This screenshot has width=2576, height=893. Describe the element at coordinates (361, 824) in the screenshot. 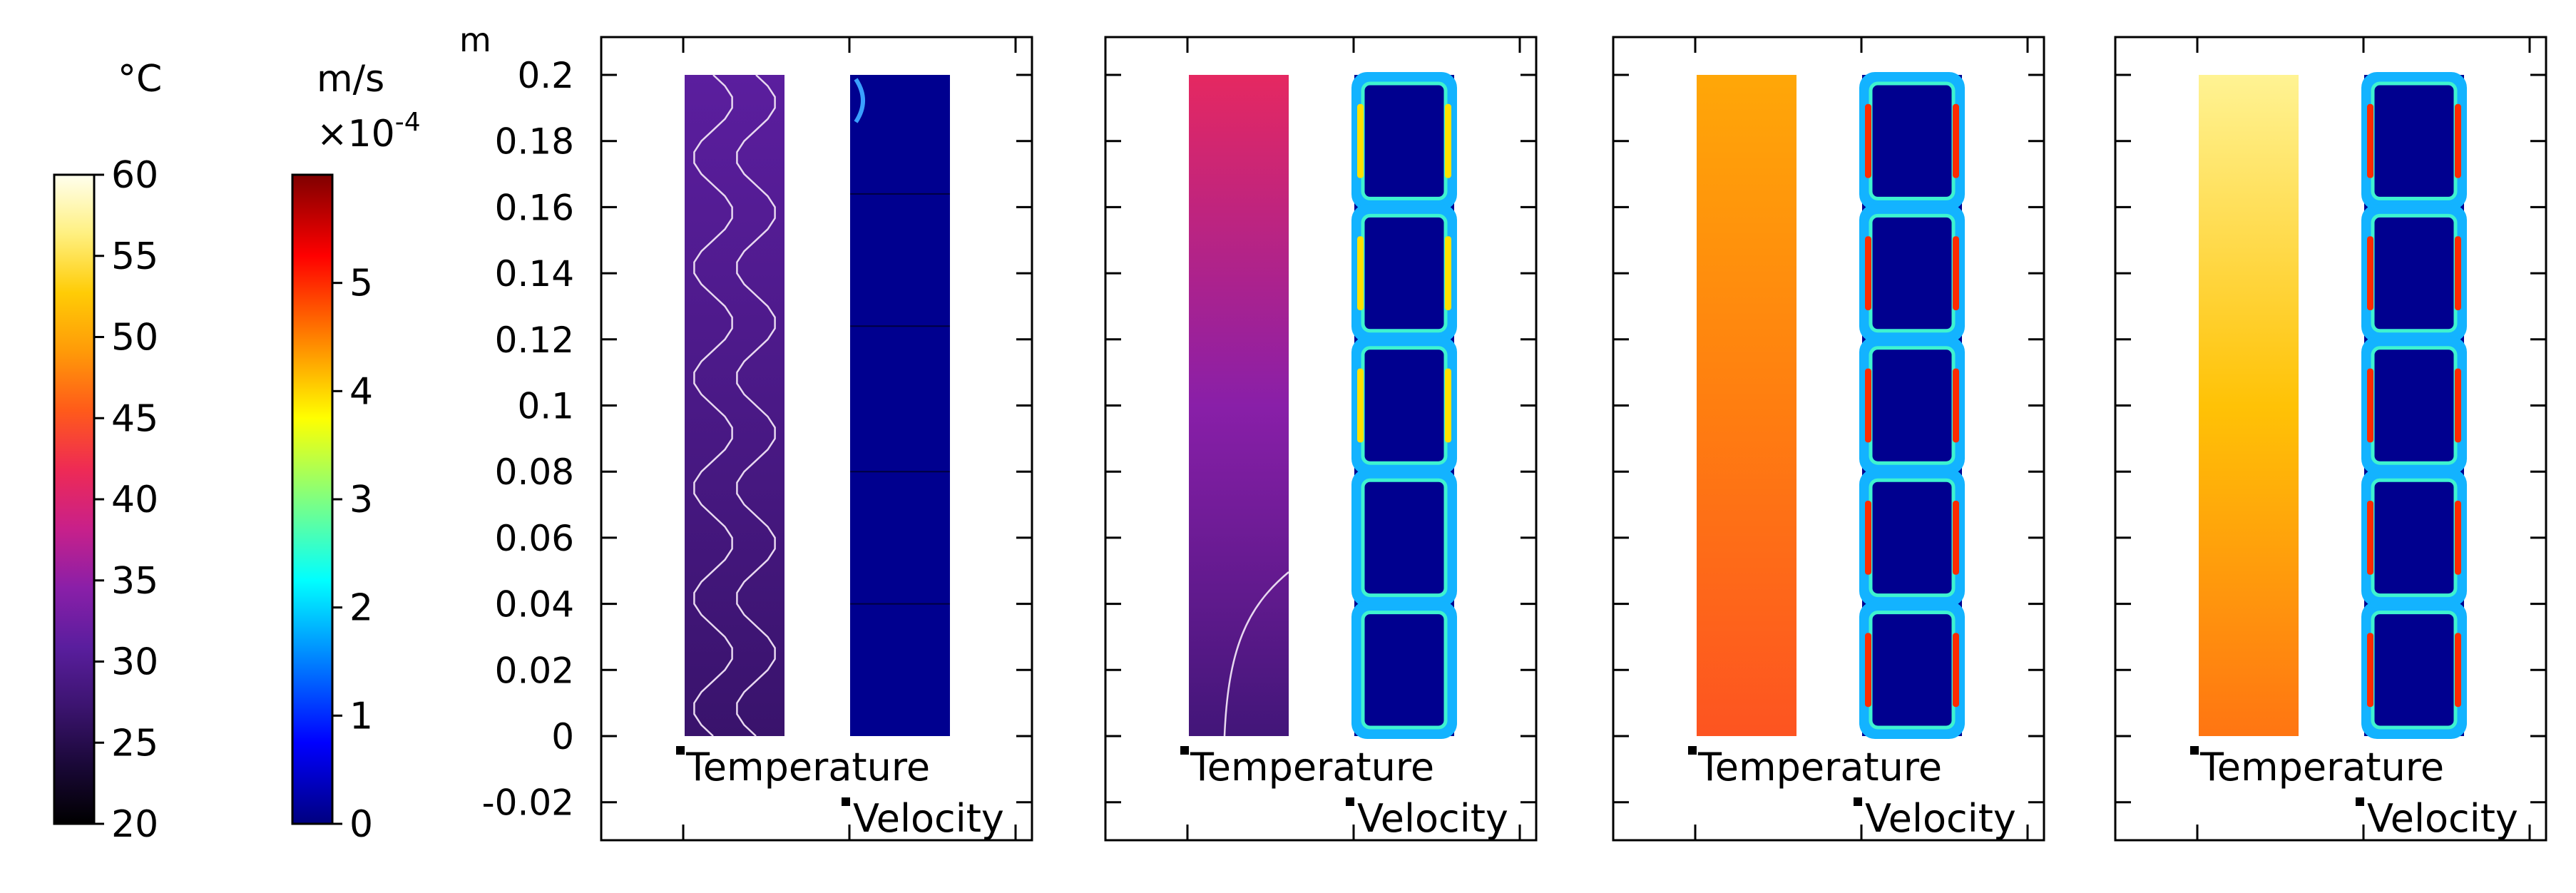

I see `velocity-colorbar-tick-label: 0` at that location.